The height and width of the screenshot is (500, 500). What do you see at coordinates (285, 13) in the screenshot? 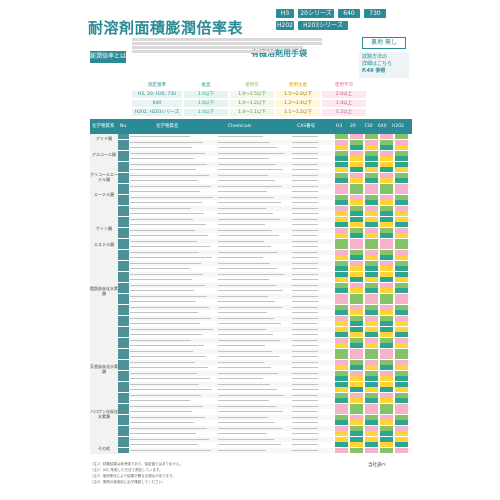
I see `series-tag: H3` at bounding box center [285, 13].